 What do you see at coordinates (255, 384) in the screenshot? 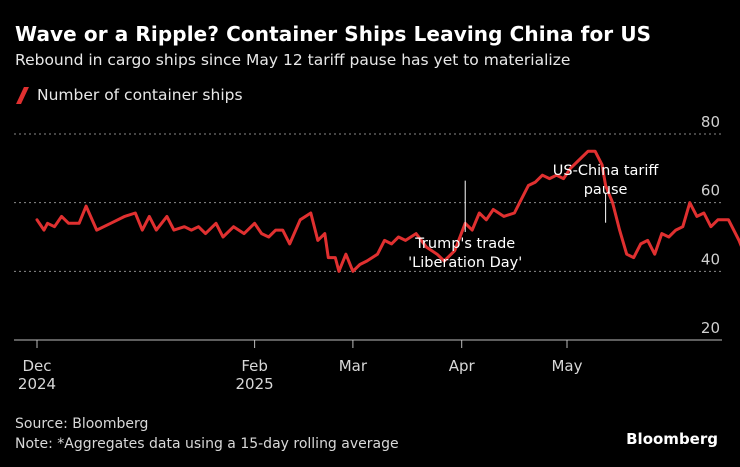
I see `x-tick-sublabel: 2025` at bounding box center [255, 384].